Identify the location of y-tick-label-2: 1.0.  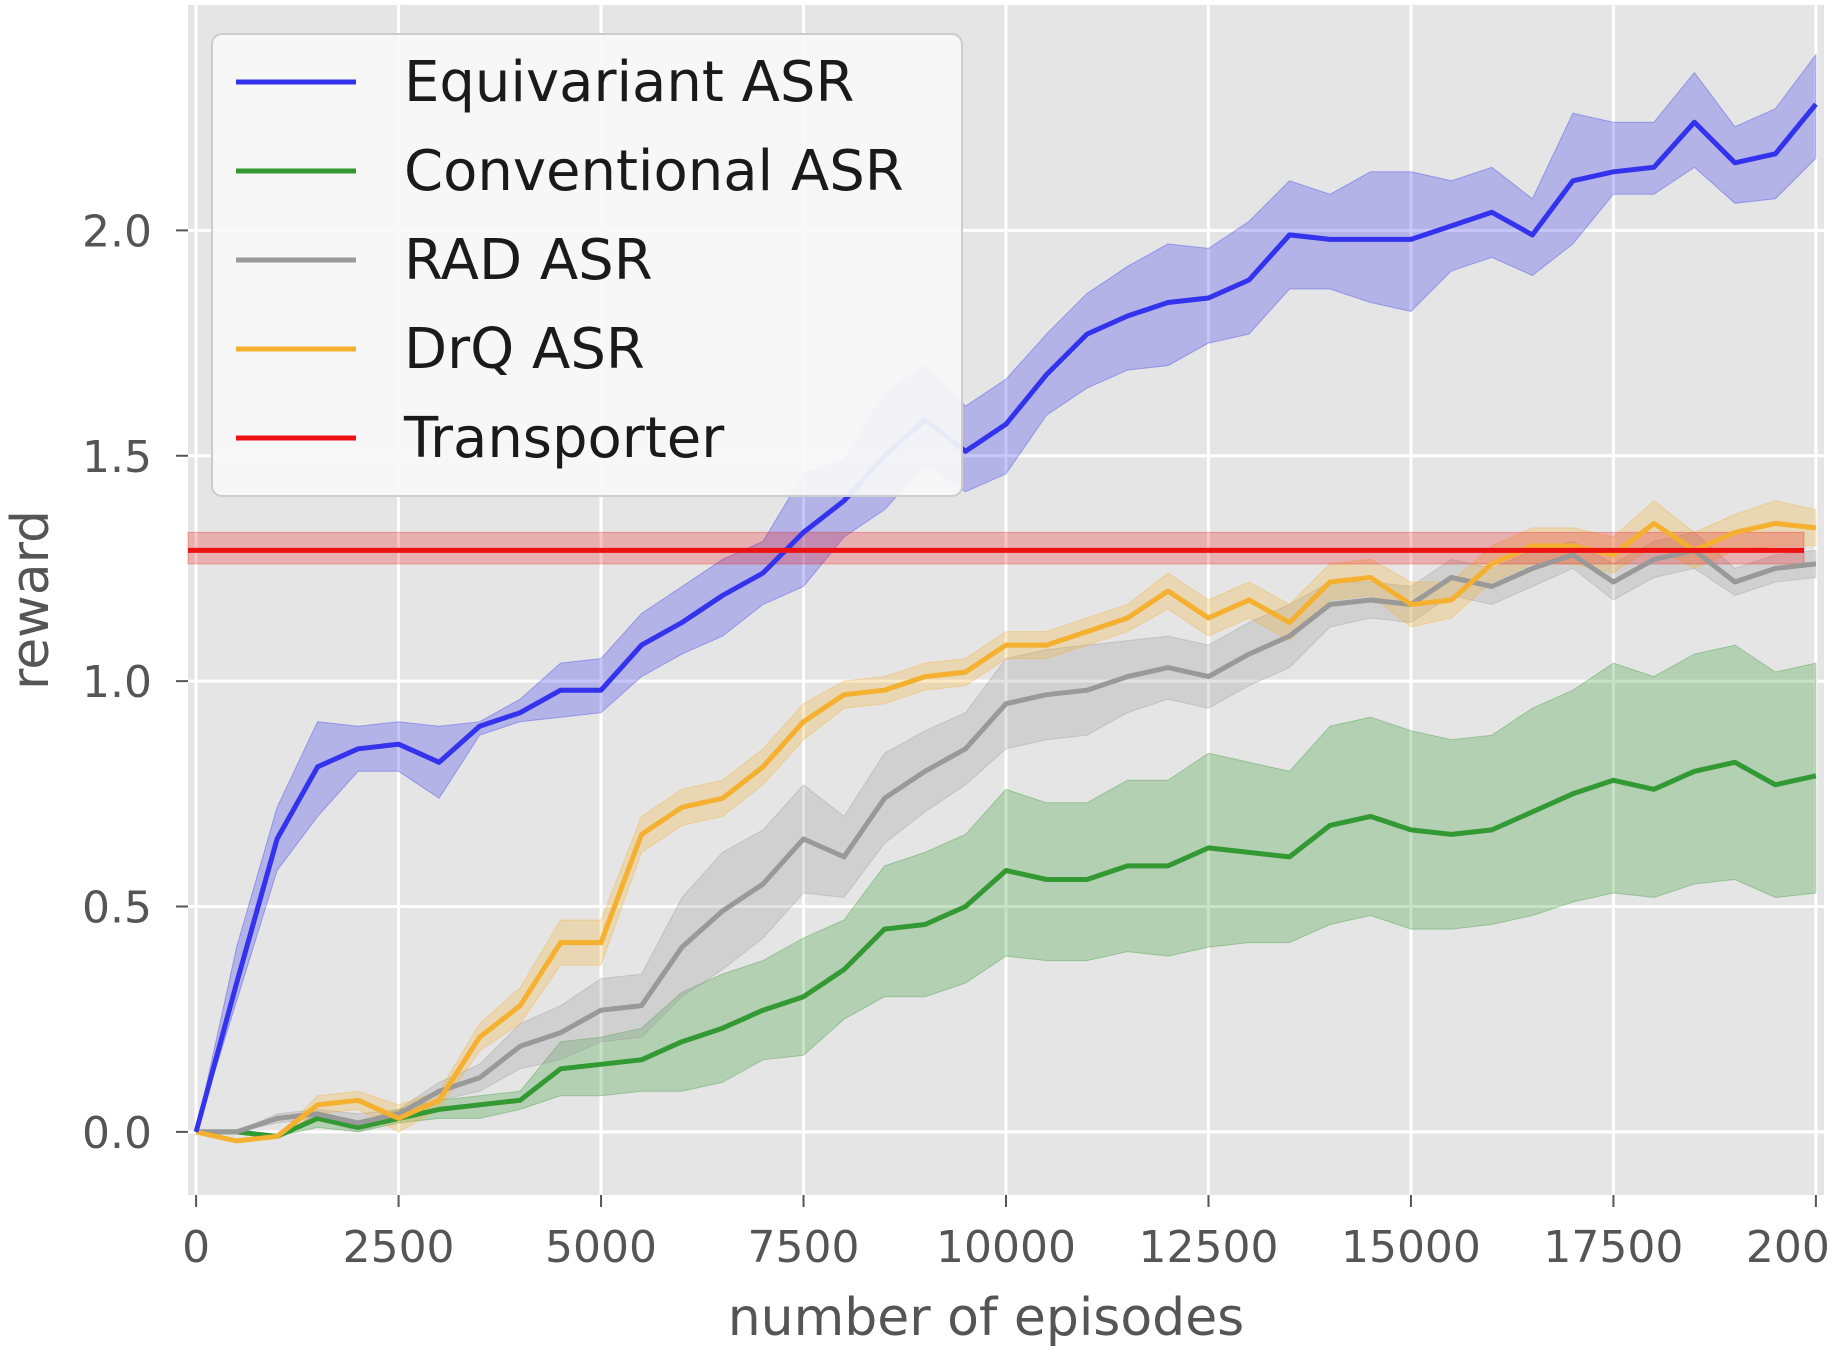
(117, 682).